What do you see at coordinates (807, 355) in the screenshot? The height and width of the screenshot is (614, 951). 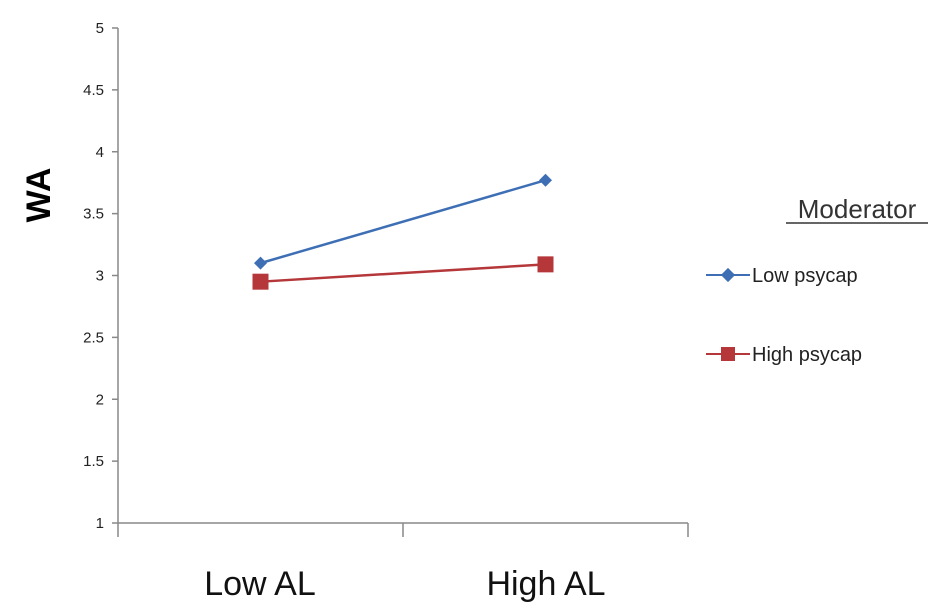 I see `legend-label-high-psycap: High psycap` at bounding box center [807, 355].